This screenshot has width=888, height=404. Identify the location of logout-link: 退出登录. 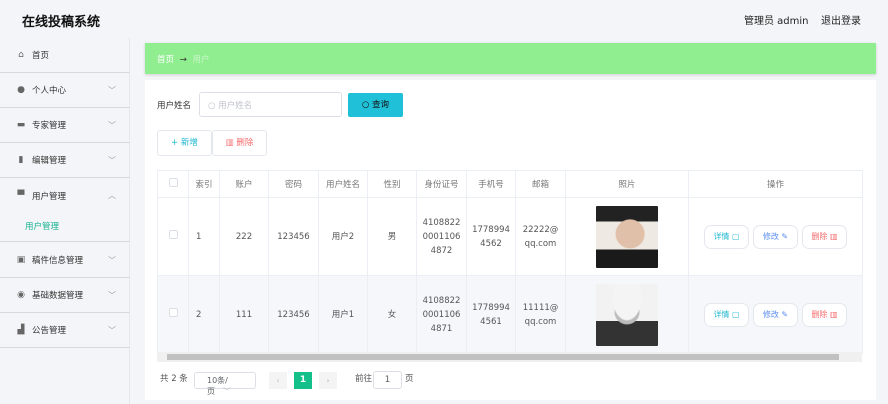
(841, 21).